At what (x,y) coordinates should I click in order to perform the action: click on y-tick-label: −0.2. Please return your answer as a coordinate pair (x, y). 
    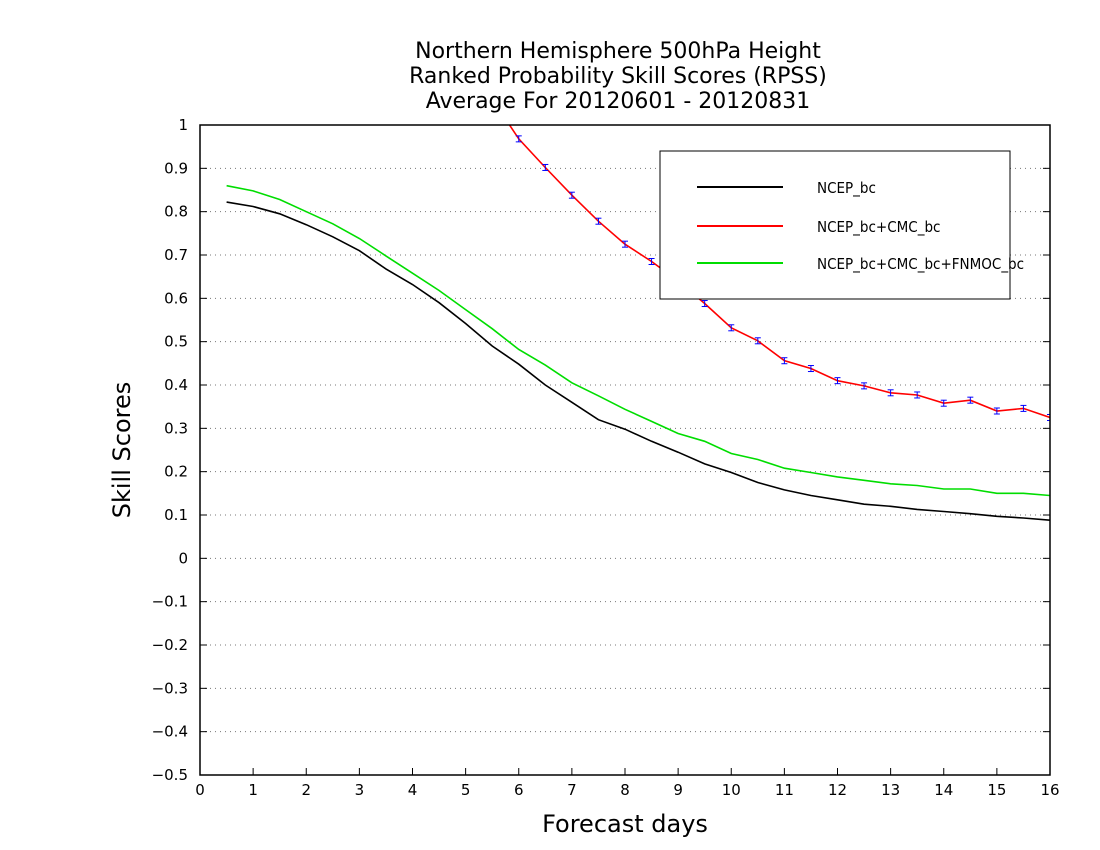
    Looking at the image, I should click on (170, 645).